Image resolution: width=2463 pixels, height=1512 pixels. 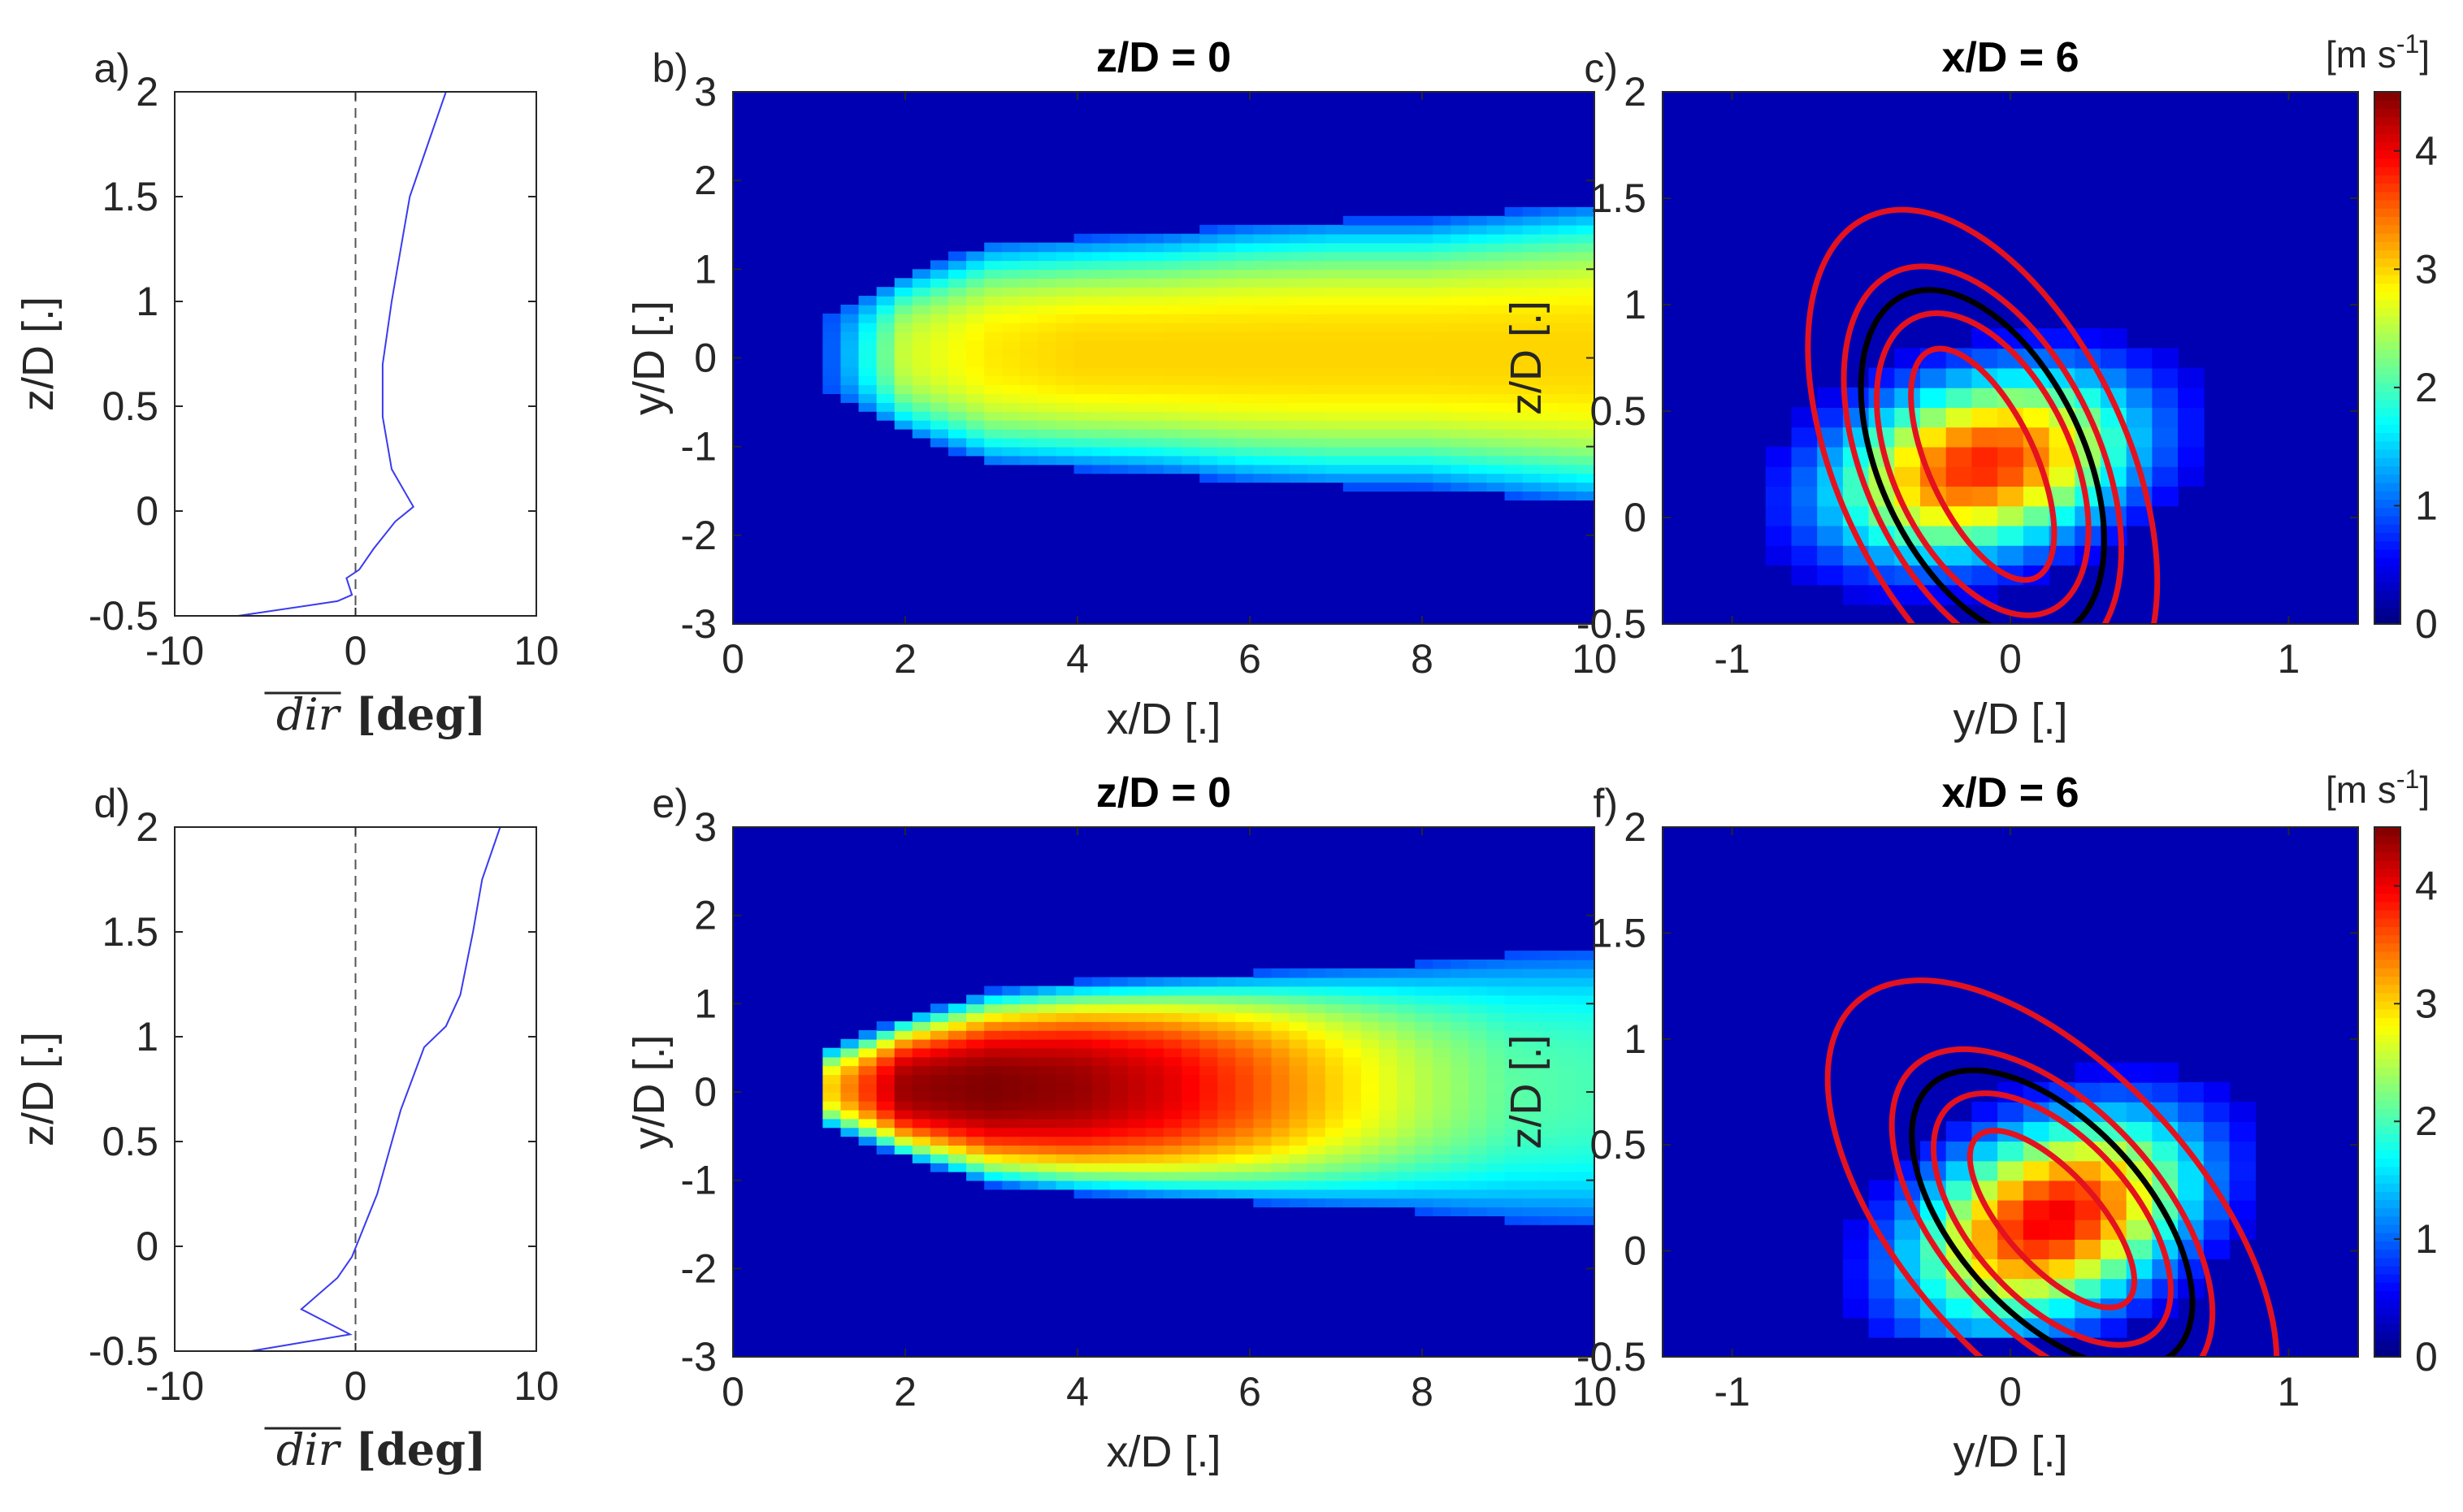 What do you see at coordinates (2052, 1219) in the screenshot?
I see `contour-line` at bounding box center [2052, 1219].